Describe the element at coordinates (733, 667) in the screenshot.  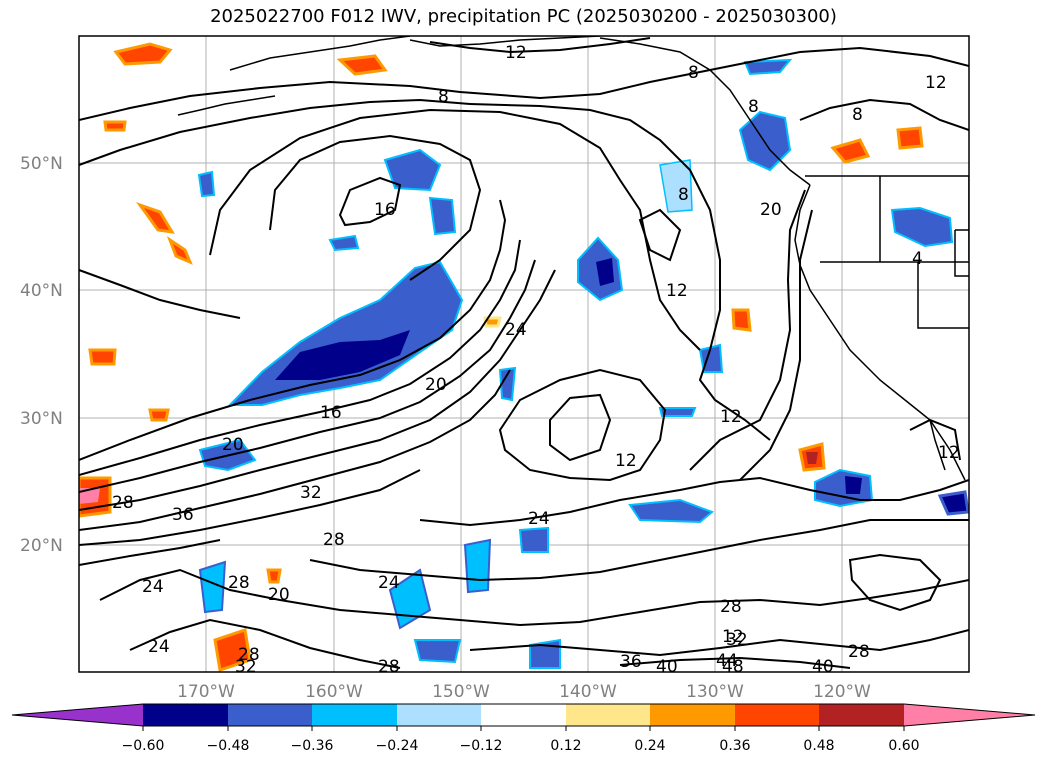
I see `contour-label: 48` at that location.